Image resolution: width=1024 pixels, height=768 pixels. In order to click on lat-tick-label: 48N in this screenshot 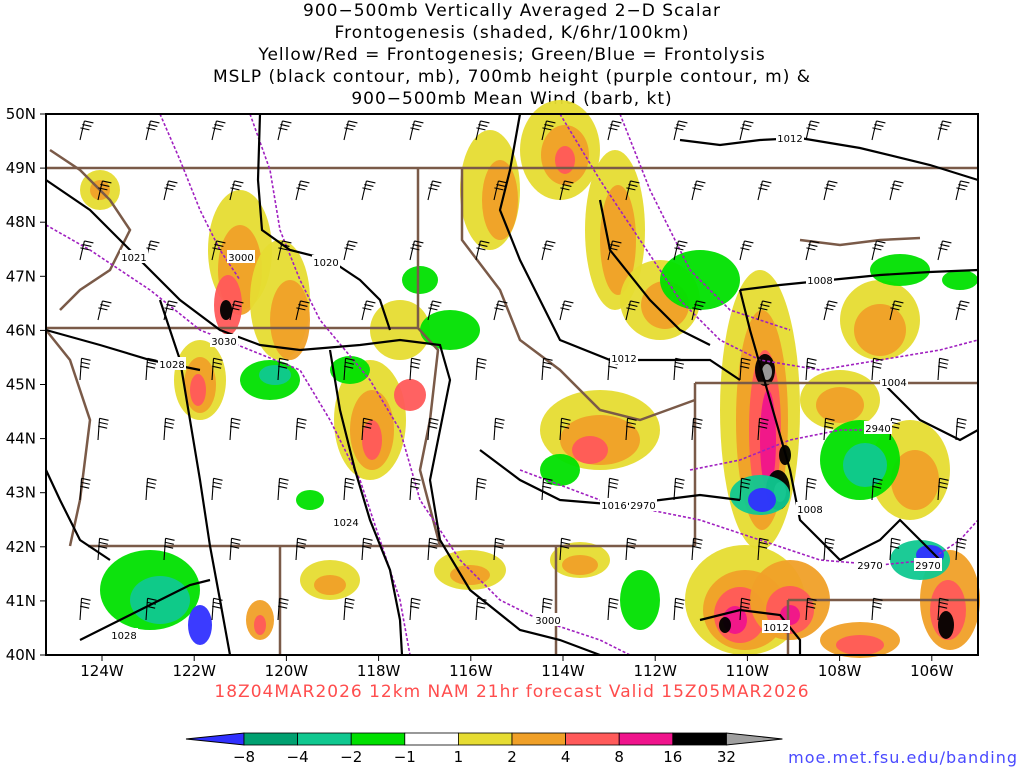, I will do `click(21, 222)`.